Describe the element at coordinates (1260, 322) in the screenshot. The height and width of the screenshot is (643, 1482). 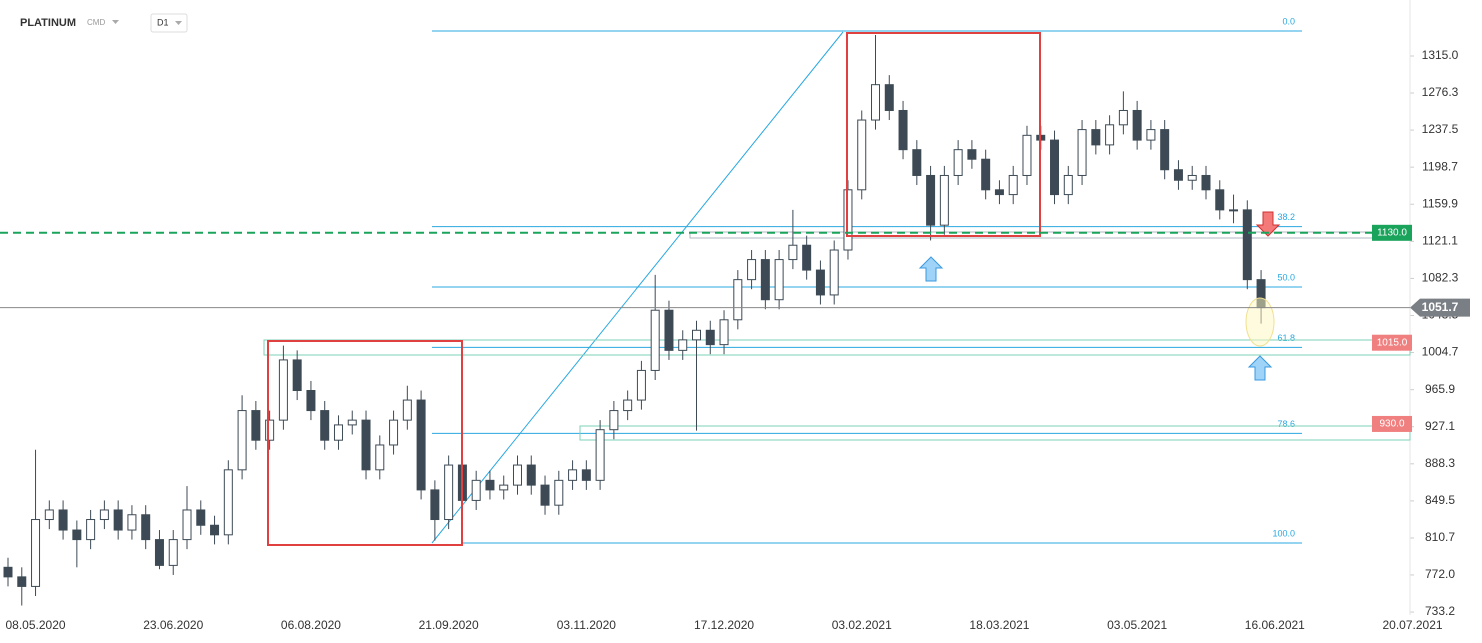
I see `highlight-ellipse` at that location.